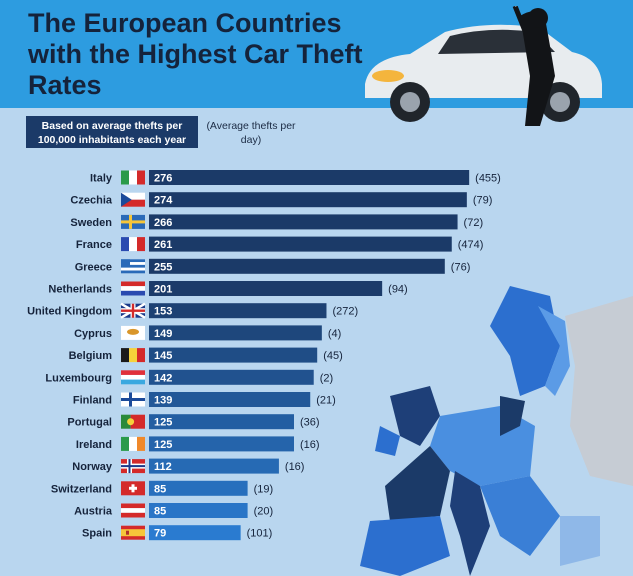 The width and height of the screenshot is (633, 576). I want to click on category-label: United Kingdom, so click(69, 312).